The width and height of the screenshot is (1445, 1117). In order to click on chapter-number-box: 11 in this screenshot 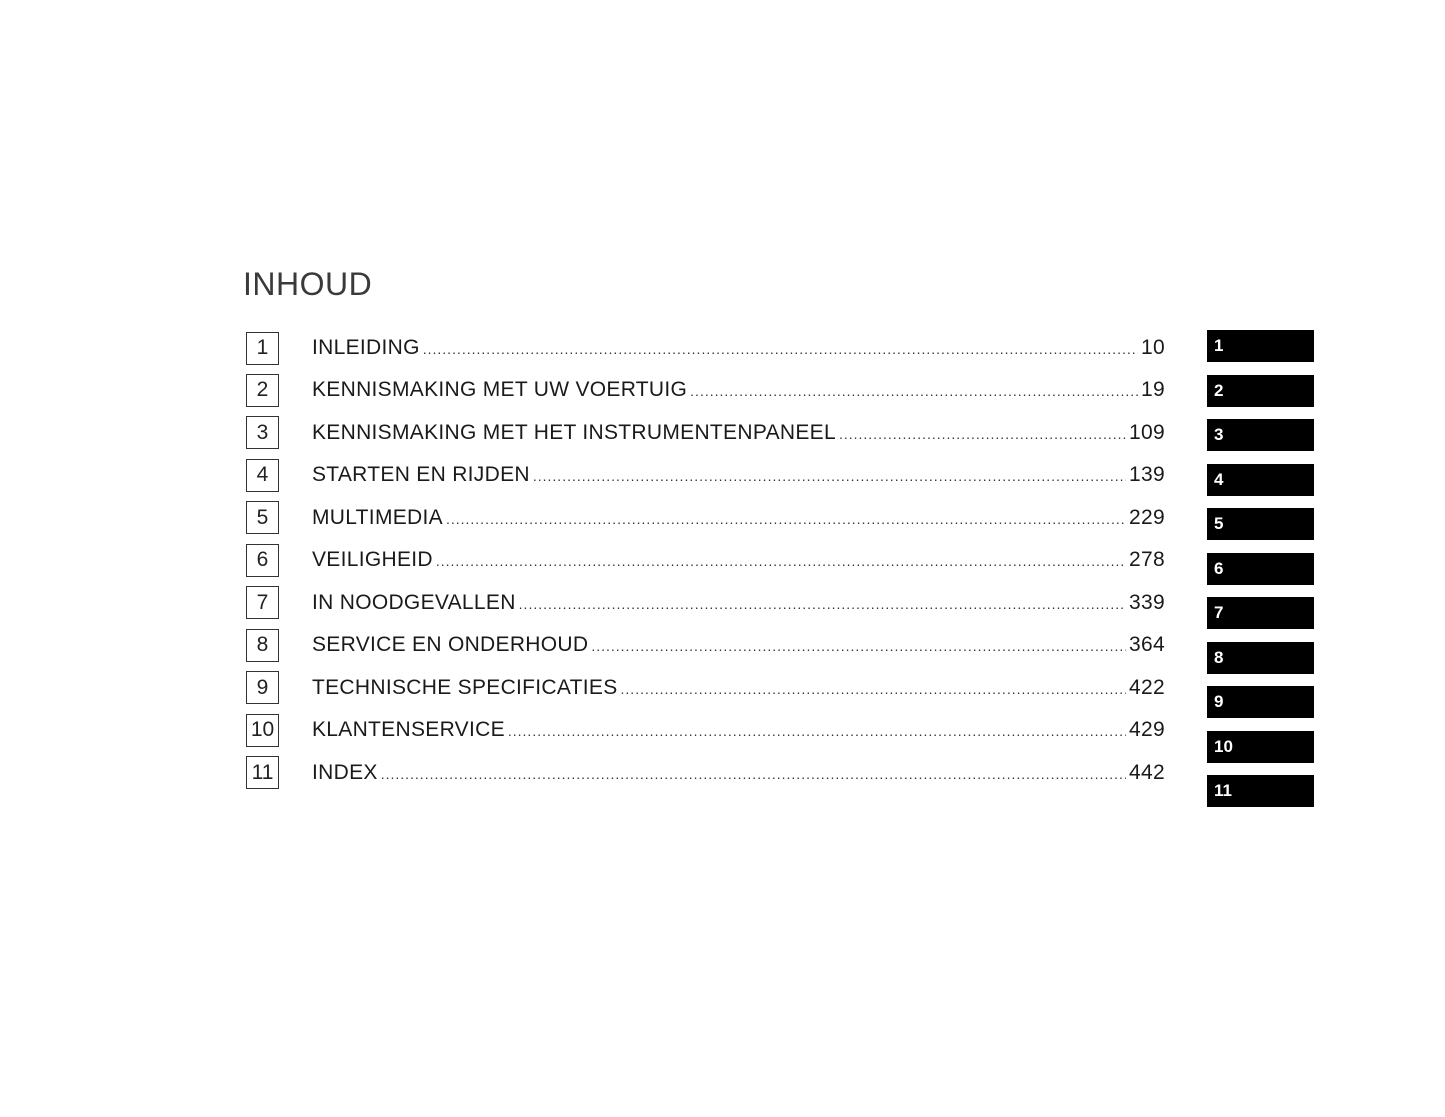, I will do `click(262, 772)`.